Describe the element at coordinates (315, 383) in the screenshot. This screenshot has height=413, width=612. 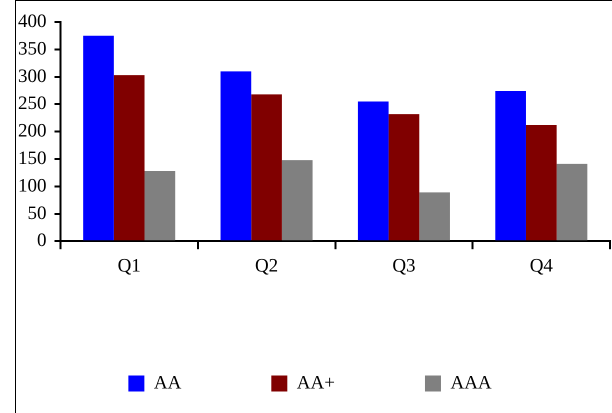
I see `legend-label: AA+` at that location.